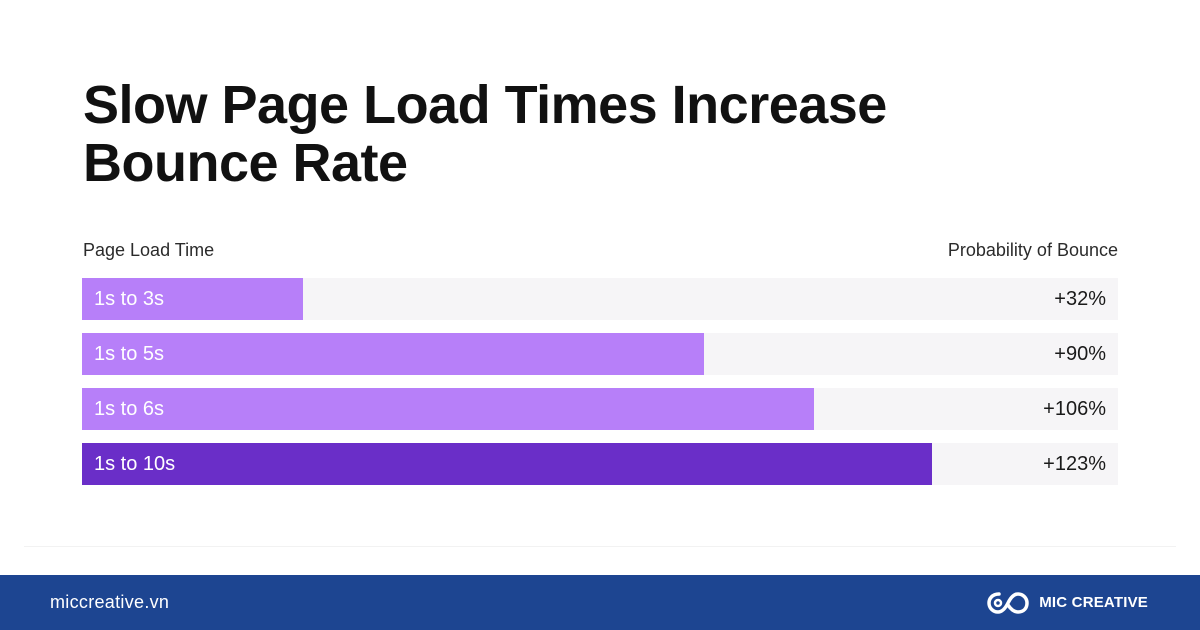 This screenshot has height=630, width=1200. Describe the element at coordinates (129, 409) in the screenshot. I see `bar-category-label: 1s to 6s` at that location.